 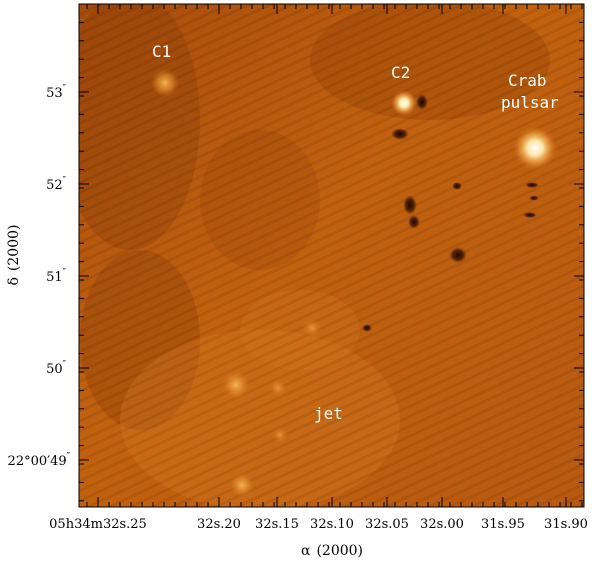 What do you see at coordinates (387, 524) in the screenshot?
I see `x-tick-label: 32s.05` at bounding box center [387, 524].